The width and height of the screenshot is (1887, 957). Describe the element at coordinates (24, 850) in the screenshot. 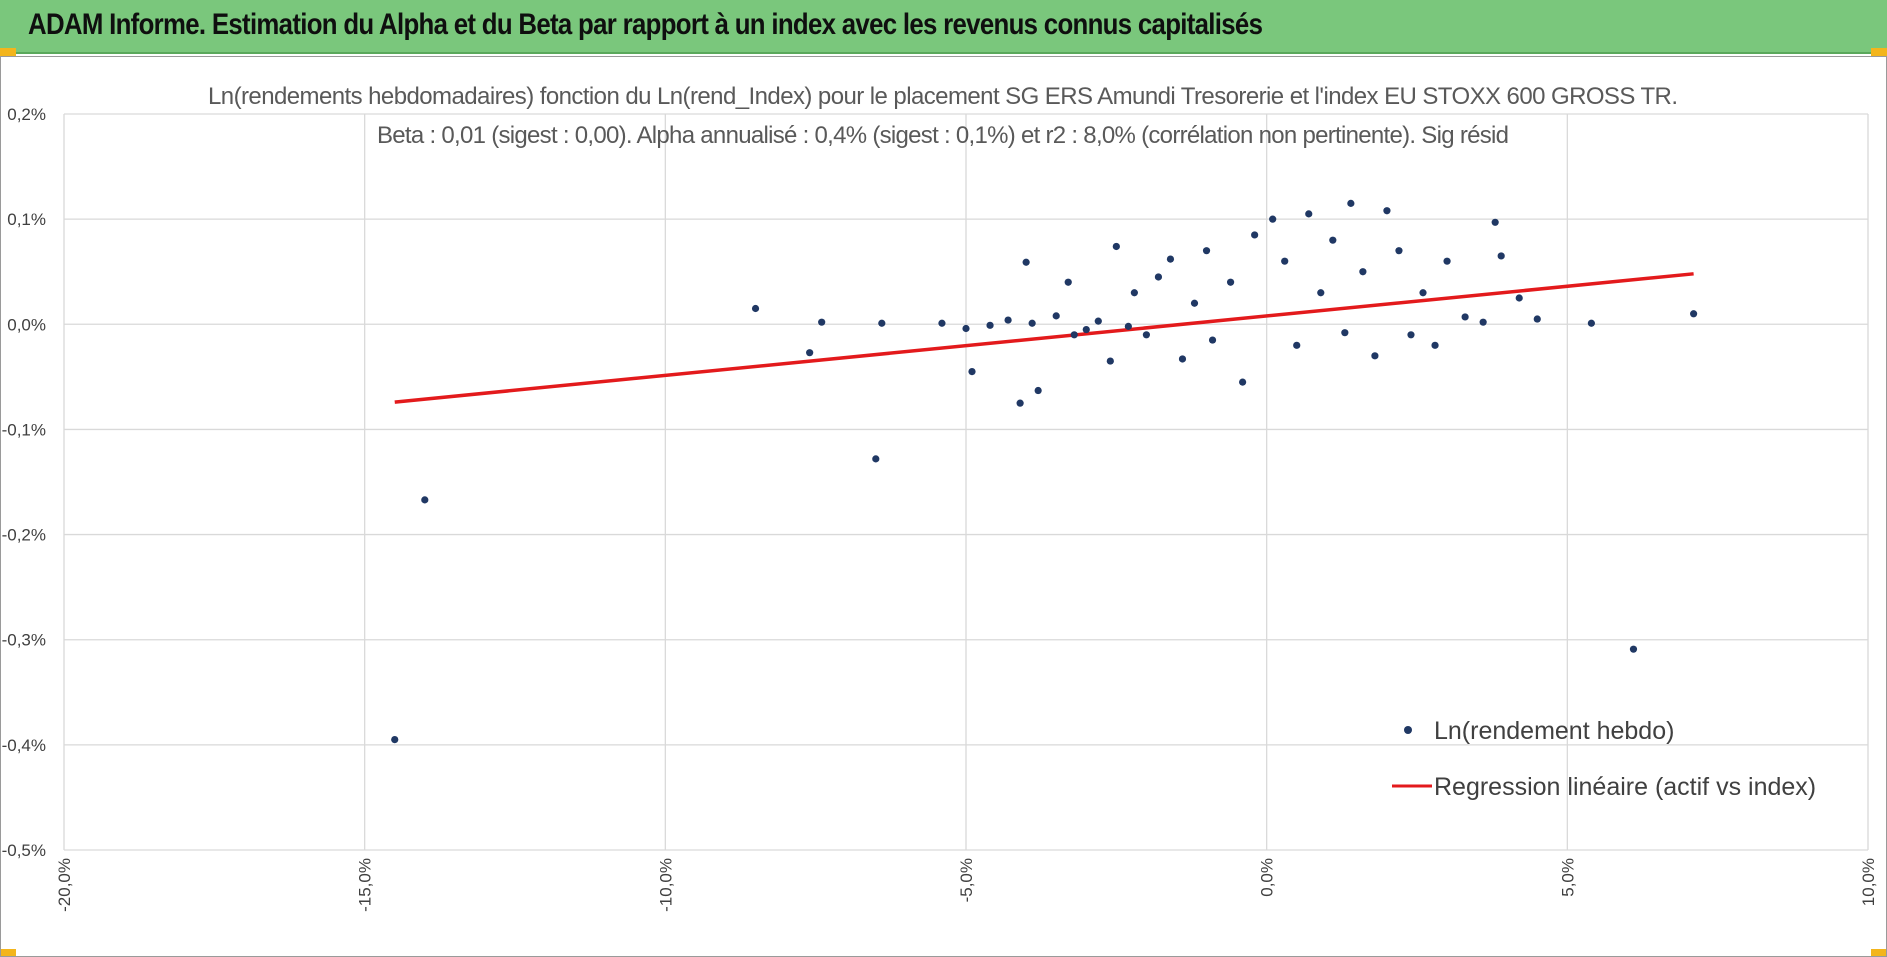

I see `y-tick-label: -0,5%` at that location.